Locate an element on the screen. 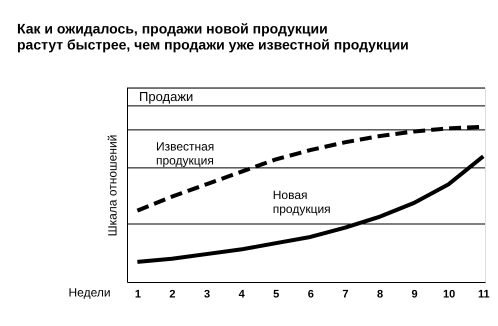 This screenshot has height=326, width=498. series-label: Известная продукция is located at coordinates (185, 154).